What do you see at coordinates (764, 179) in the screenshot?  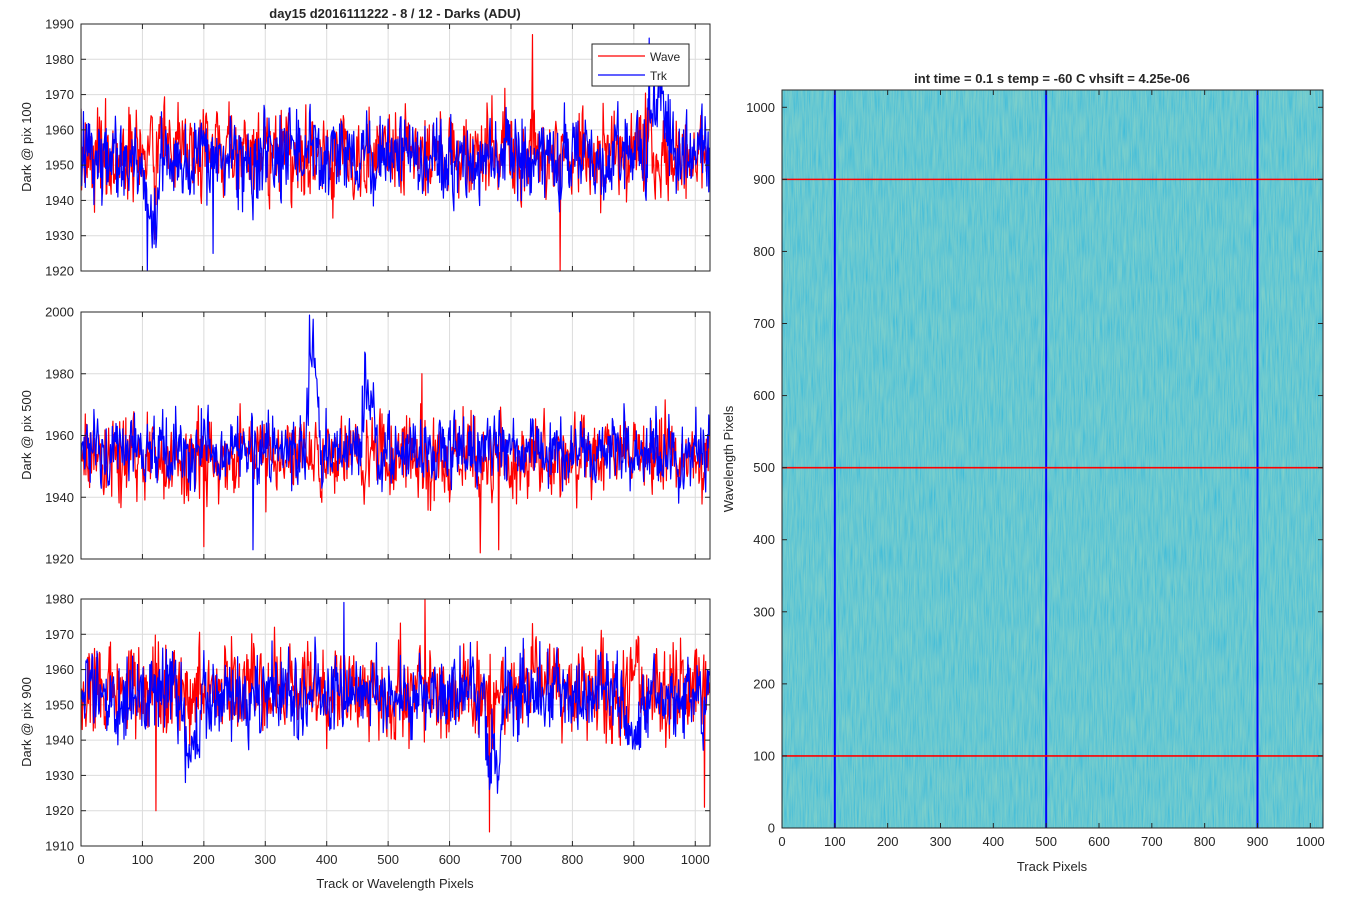 I see `y-tick-label: 900` at bounding box center [764, 179].